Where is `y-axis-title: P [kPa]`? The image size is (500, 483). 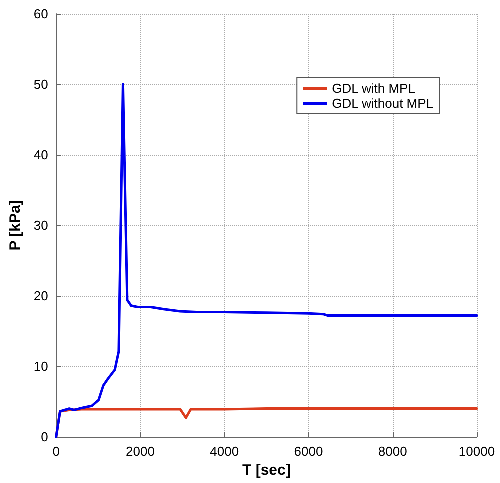 y-axis-title: P [kPa] is located at coordinates (15, 225).